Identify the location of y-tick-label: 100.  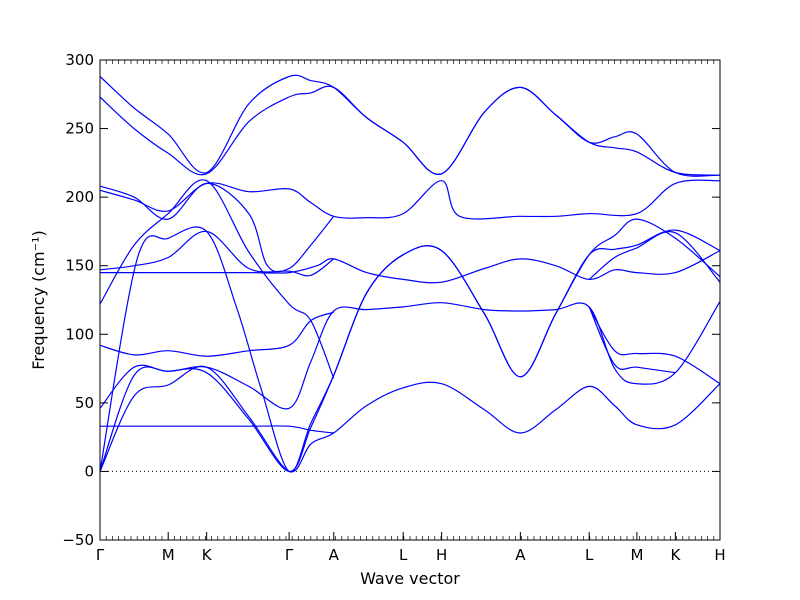
(79, 334).